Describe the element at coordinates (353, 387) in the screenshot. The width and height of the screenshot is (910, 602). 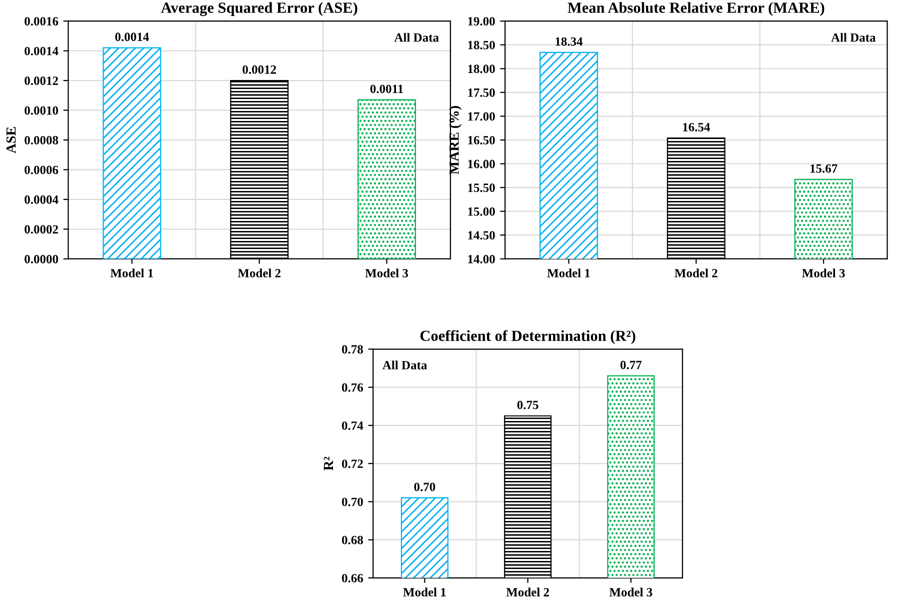
I see `y-tick-label: 0.76` at that location.